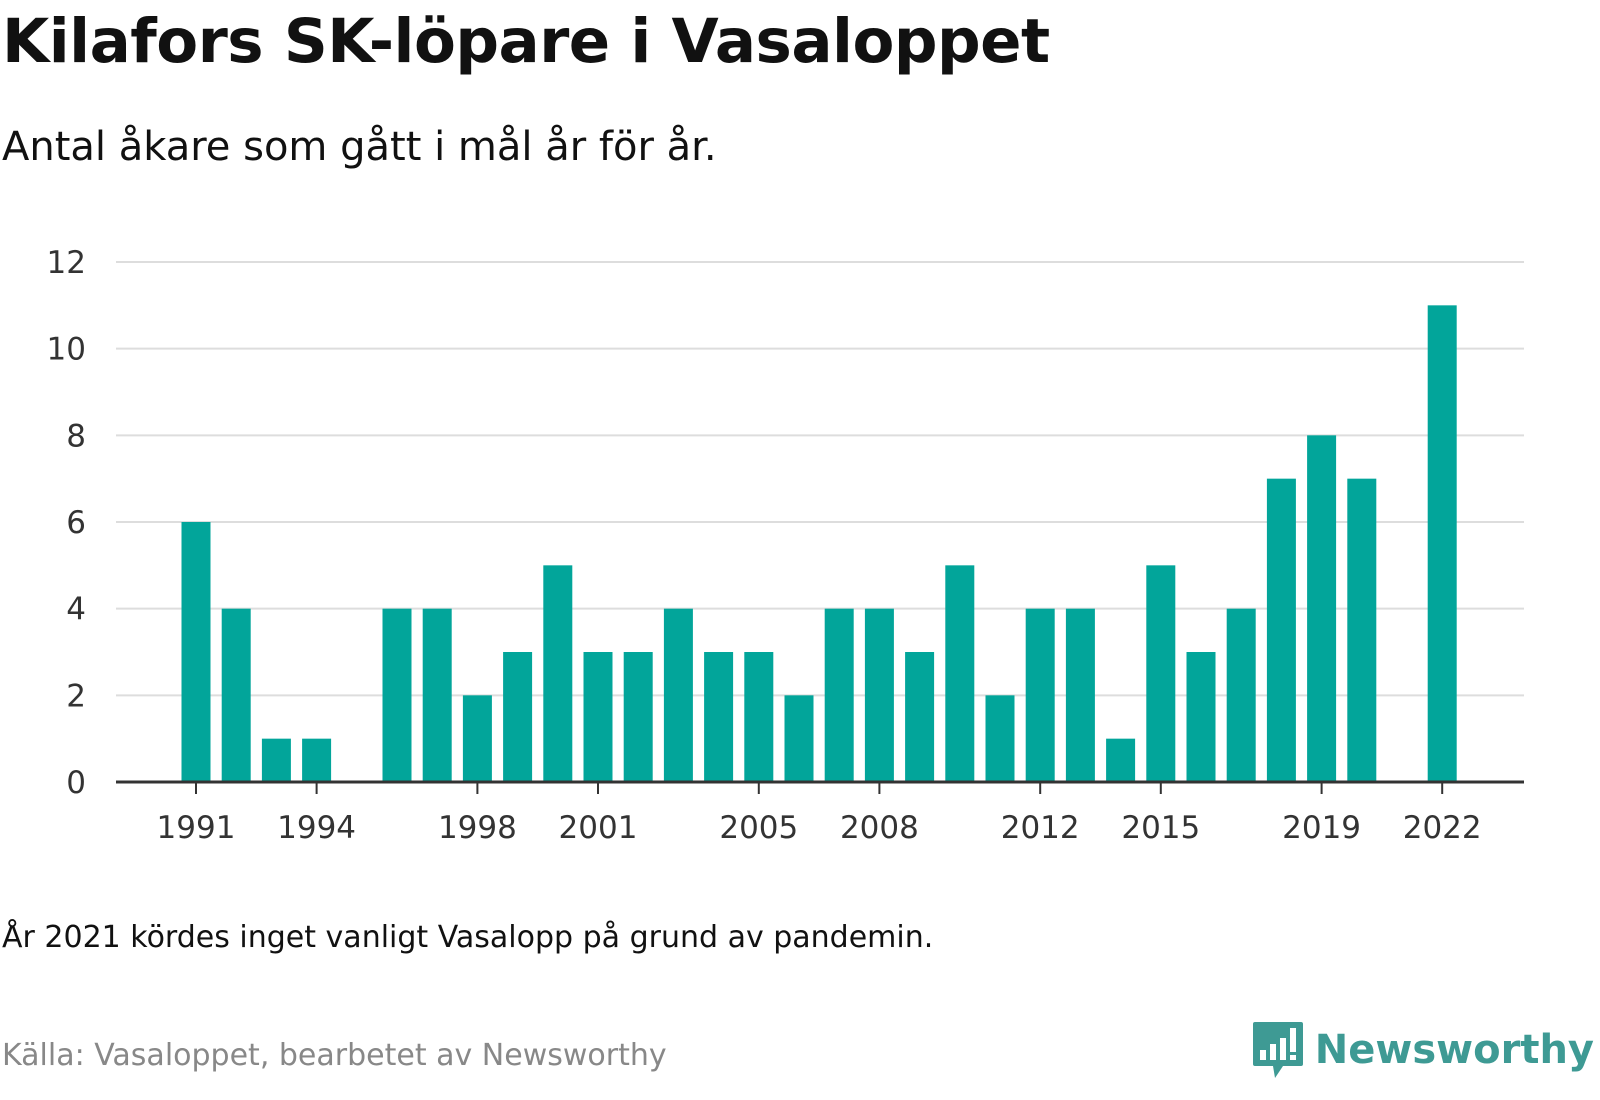  What do you see at coordinates (1277, 1050) in the screenshot?
I see `bar-chart-speech-bubble-icon` at bounding box center [1277, 1050].